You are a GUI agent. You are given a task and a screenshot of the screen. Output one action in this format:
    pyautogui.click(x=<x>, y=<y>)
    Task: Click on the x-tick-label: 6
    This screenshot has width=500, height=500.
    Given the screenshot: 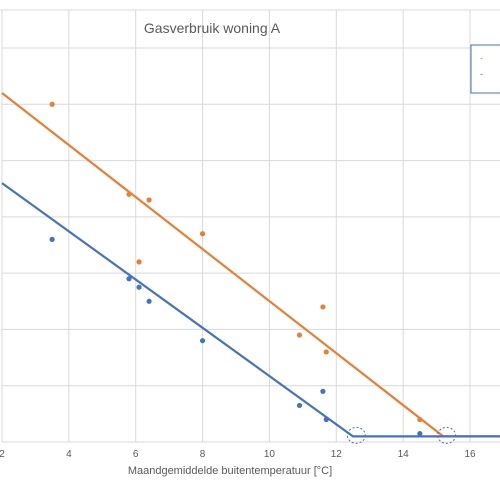 What is the action you would take?
    pyautogui.click(x=136, y=454)
    